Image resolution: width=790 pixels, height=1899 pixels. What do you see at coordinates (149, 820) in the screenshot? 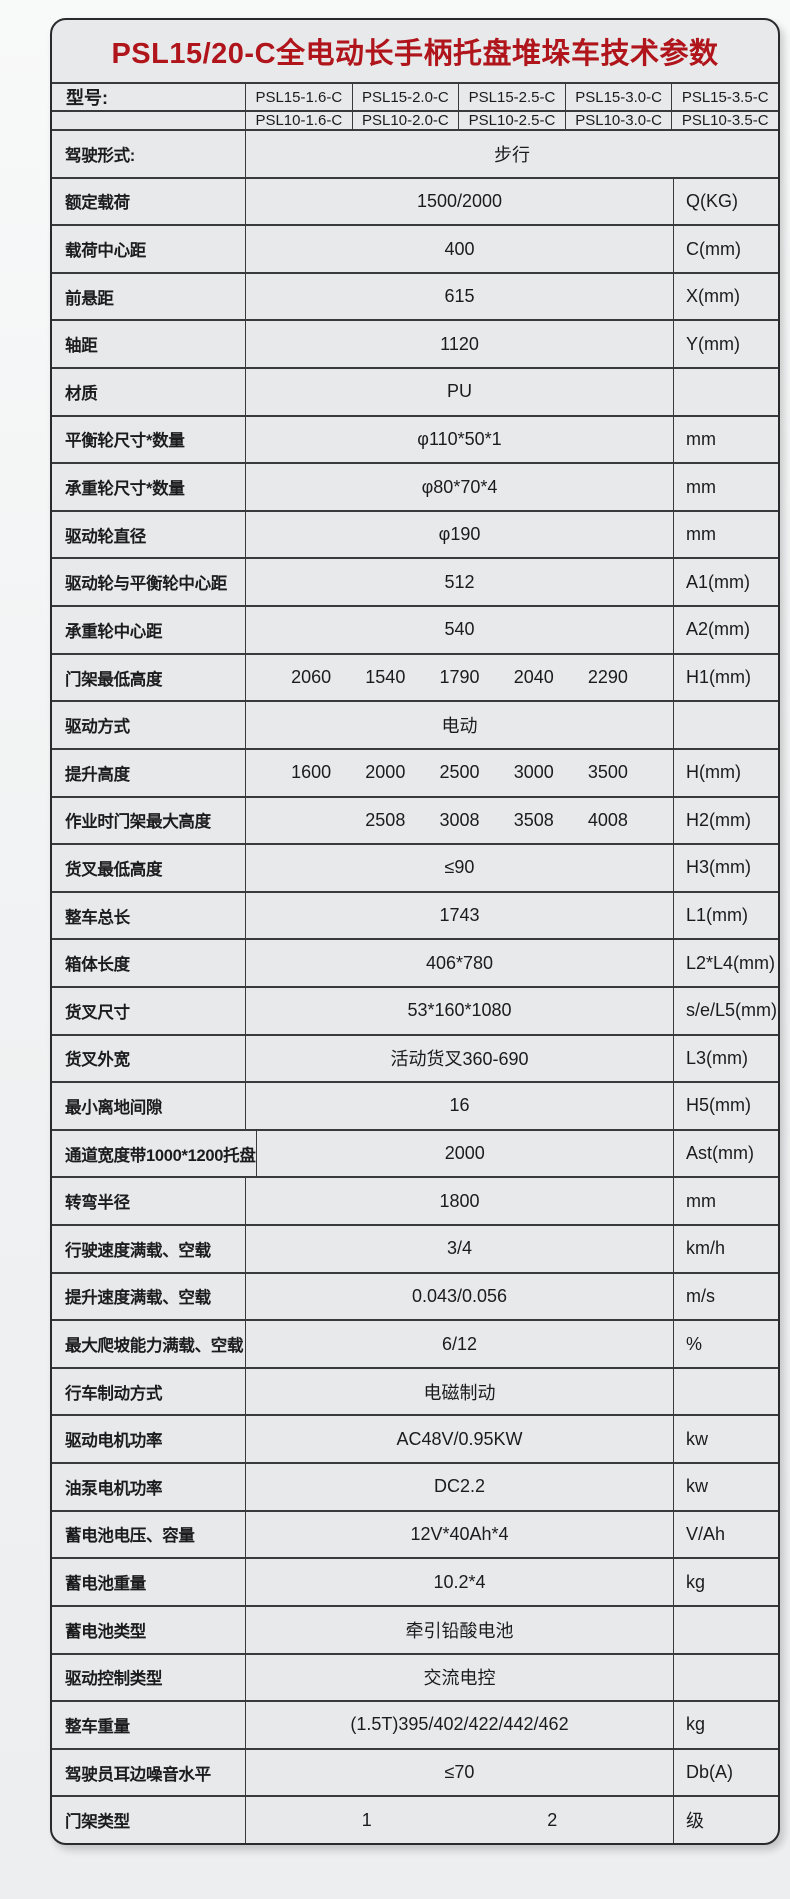
I see `spec-label: 作业时门架最大高度` at bounding box center [149, 820].